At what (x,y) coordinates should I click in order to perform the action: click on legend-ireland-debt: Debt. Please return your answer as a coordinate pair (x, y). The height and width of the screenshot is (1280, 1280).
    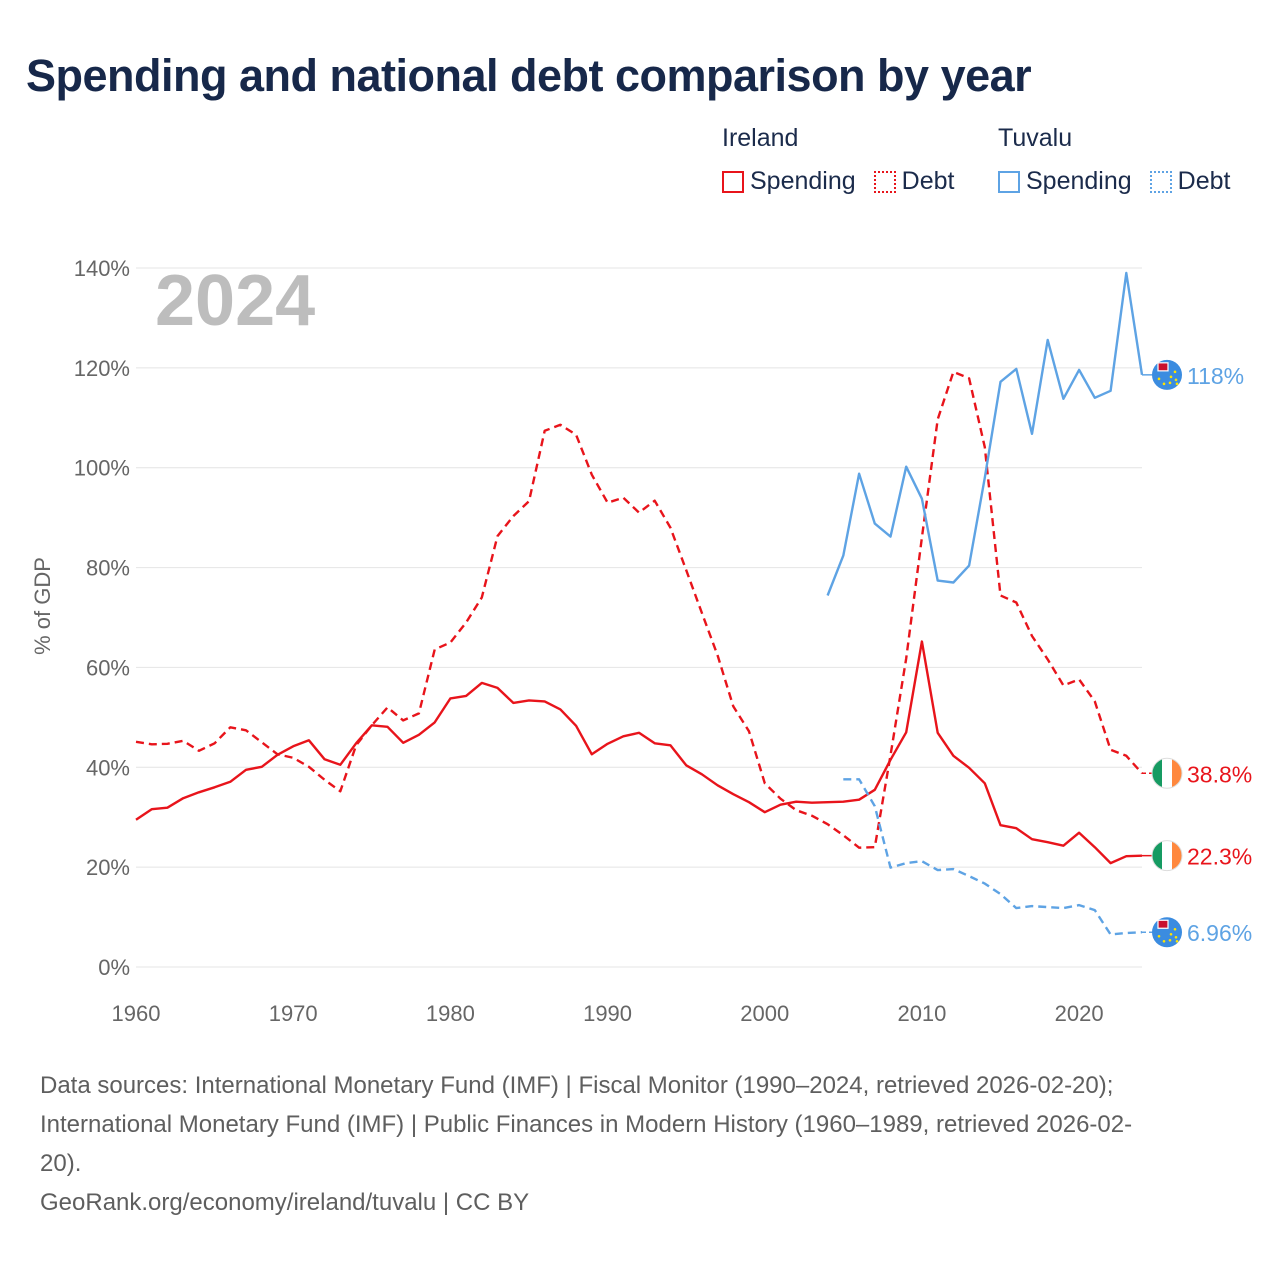
    Looking at the image, I should click on (913, 181).